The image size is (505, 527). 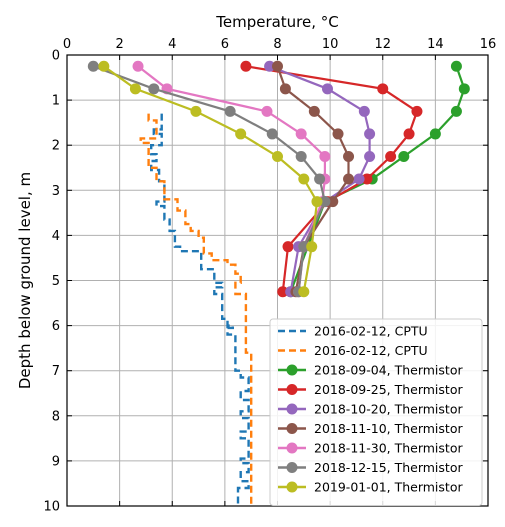 What do you see at coordinates (488, 44) in the screenshot?
I see `x-tick-label: 16` at bounding box center [488, 44].